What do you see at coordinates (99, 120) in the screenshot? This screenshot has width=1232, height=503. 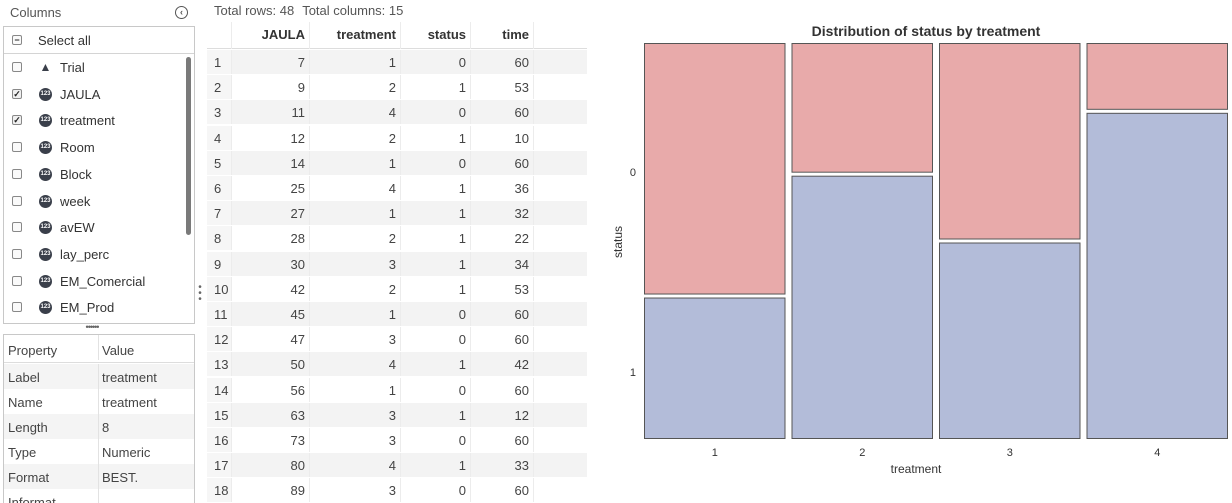 I see `column-list-item: ✓ 123 treatment` at bounding box center [99, 120].